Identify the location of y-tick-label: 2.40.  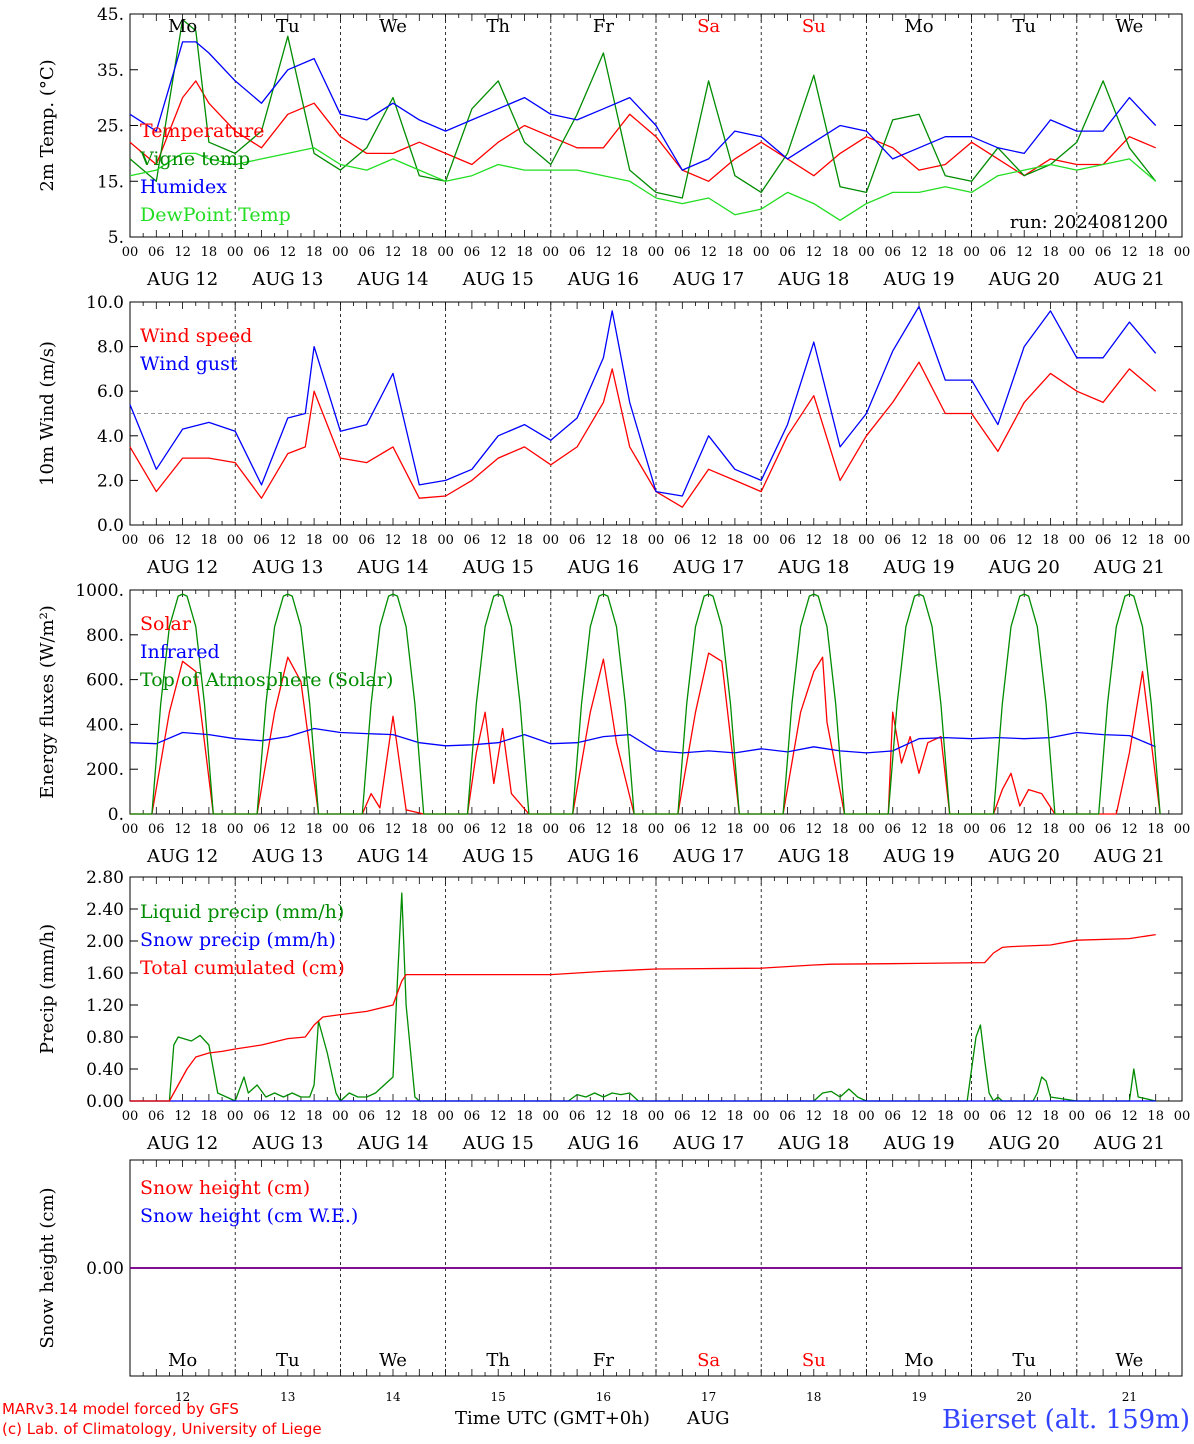
(105, 910).